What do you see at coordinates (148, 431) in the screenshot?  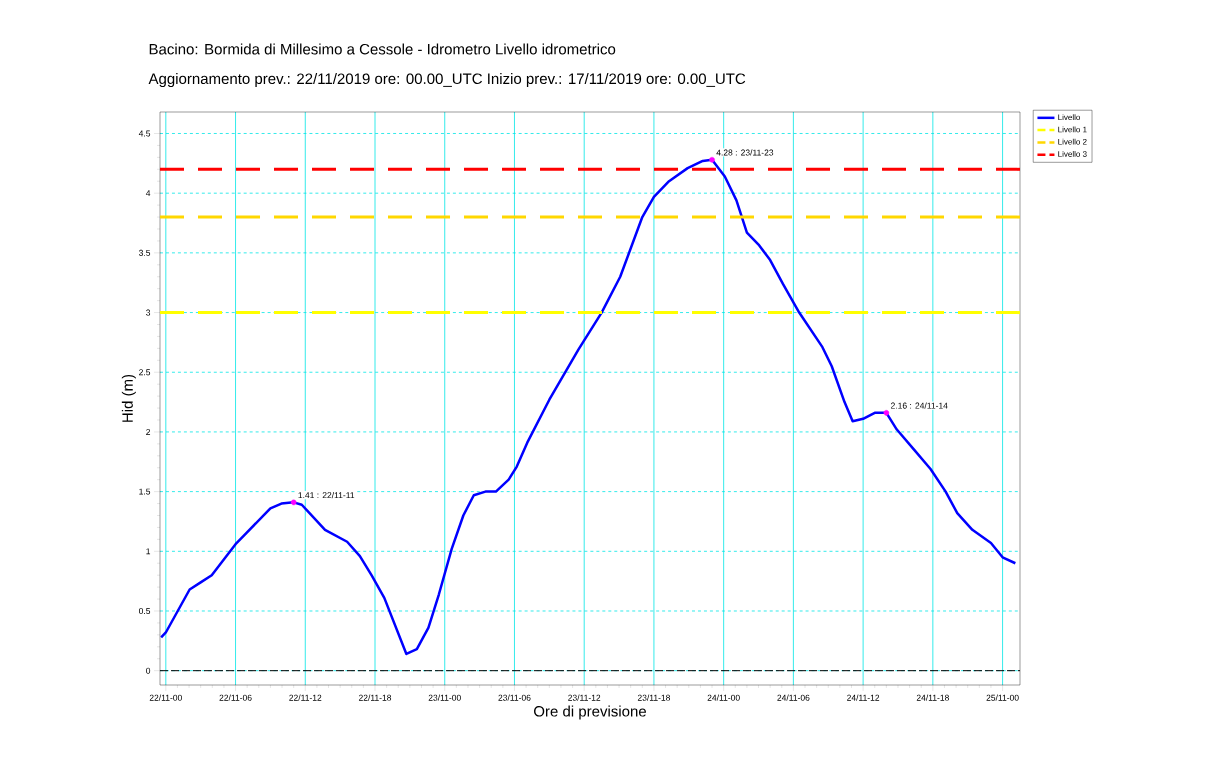 I see `y-tick-label: 2` at bounding box center [148, 431].